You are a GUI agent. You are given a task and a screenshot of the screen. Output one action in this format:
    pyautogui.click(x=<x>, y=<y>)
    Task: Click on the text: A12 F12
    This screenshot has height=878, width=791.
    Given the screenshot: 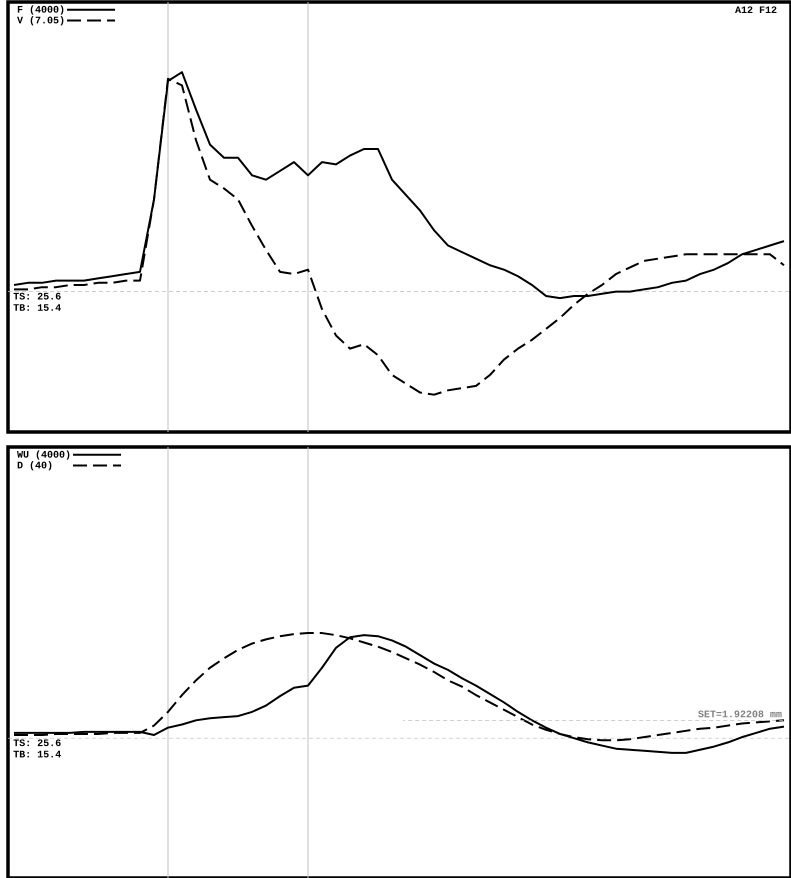 What is the action you would take?
    pyautogui.click(x=755, y=10)
    